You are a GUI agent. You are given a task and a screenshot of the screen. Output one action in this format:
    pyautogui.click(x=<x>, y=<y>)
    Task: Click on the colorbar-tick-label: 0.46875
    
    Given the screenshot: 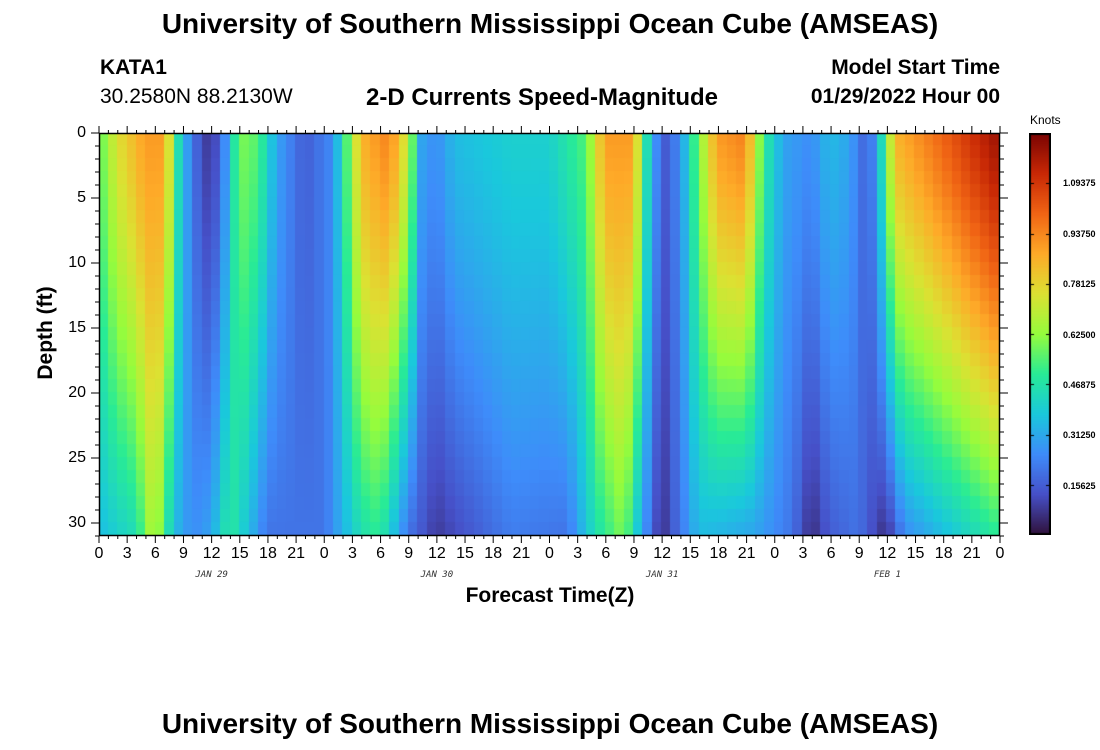 What is the action you would take?
    pyautogui.click(x=1079, y=384)
    